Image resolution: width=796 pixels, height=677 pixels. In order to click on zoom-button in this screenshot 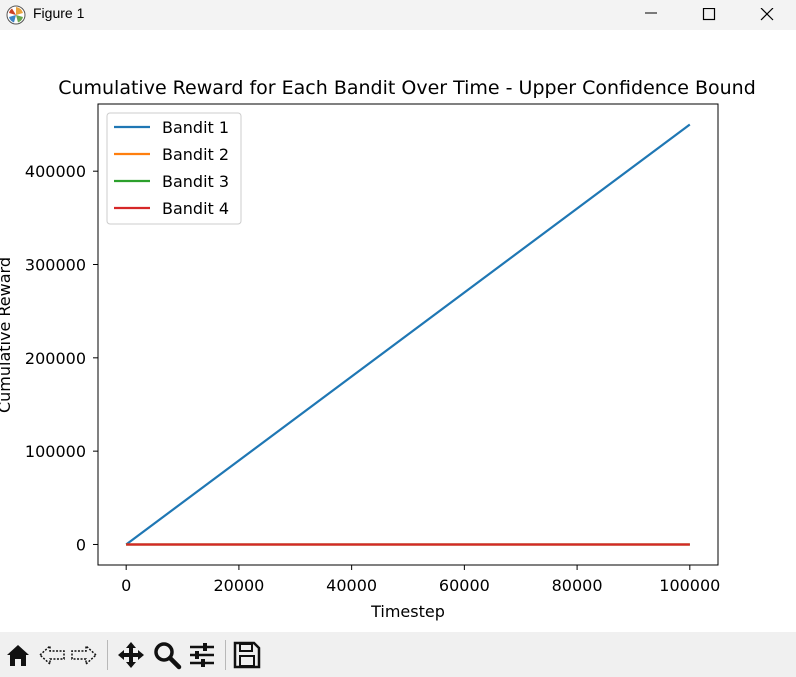, I will do `click(167, 655)`.